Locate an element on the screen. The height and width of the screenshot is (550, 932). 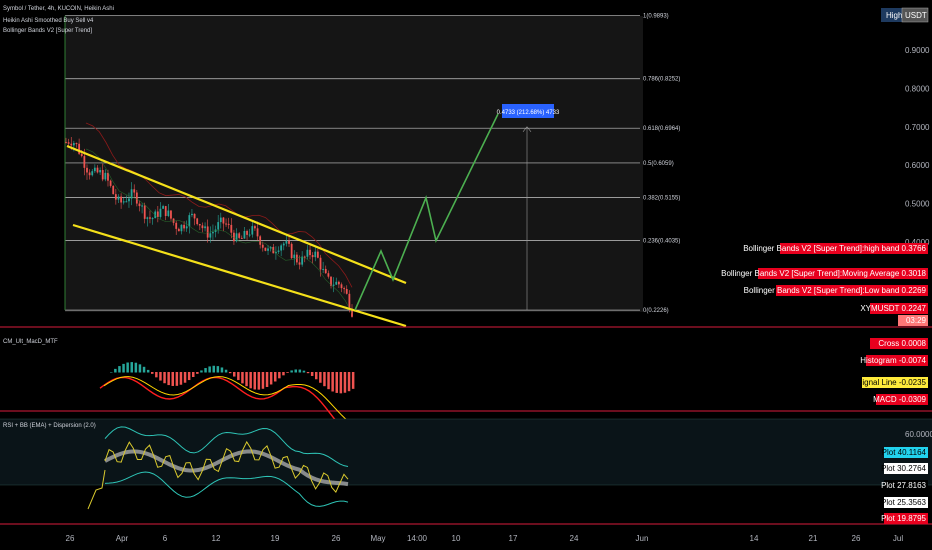
time-tick-6: May is located at coordinates (377, 538).